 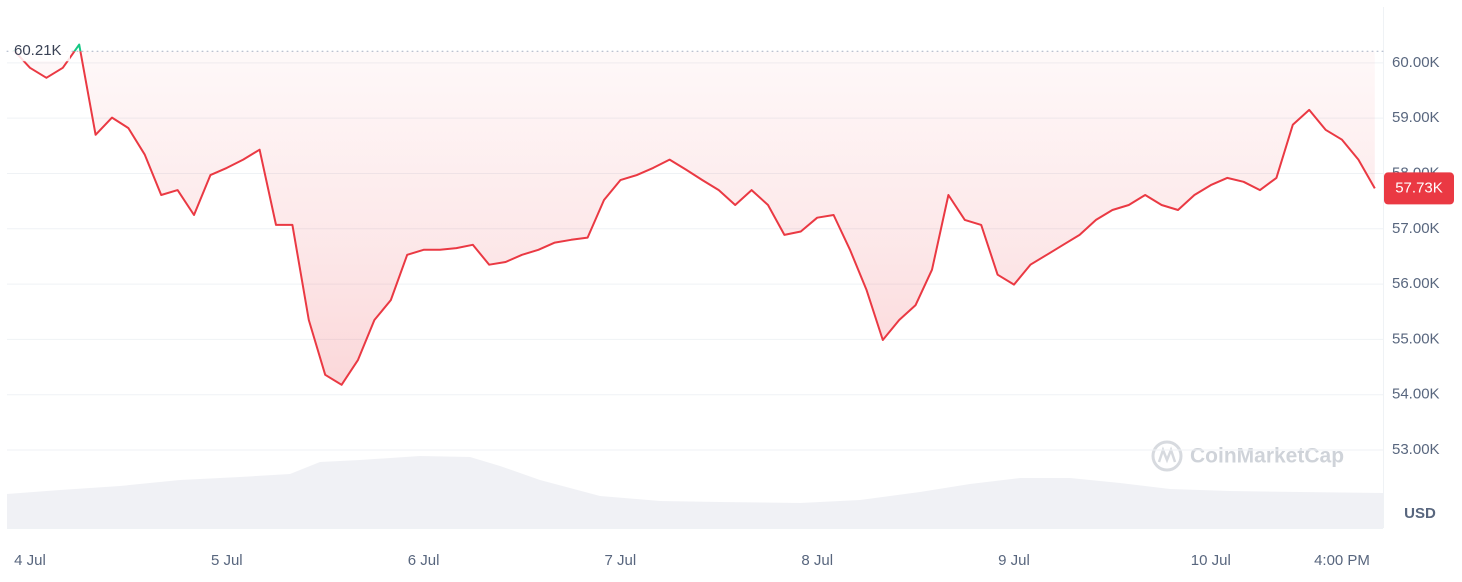 I want to click on last-value-box, so click(x=1419, y=188).